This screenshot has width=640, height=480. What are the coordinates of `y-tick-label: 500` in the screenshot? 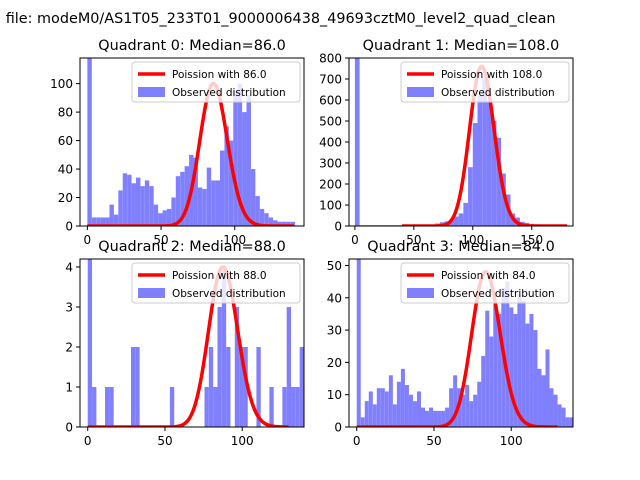 It's located at (330, 122).